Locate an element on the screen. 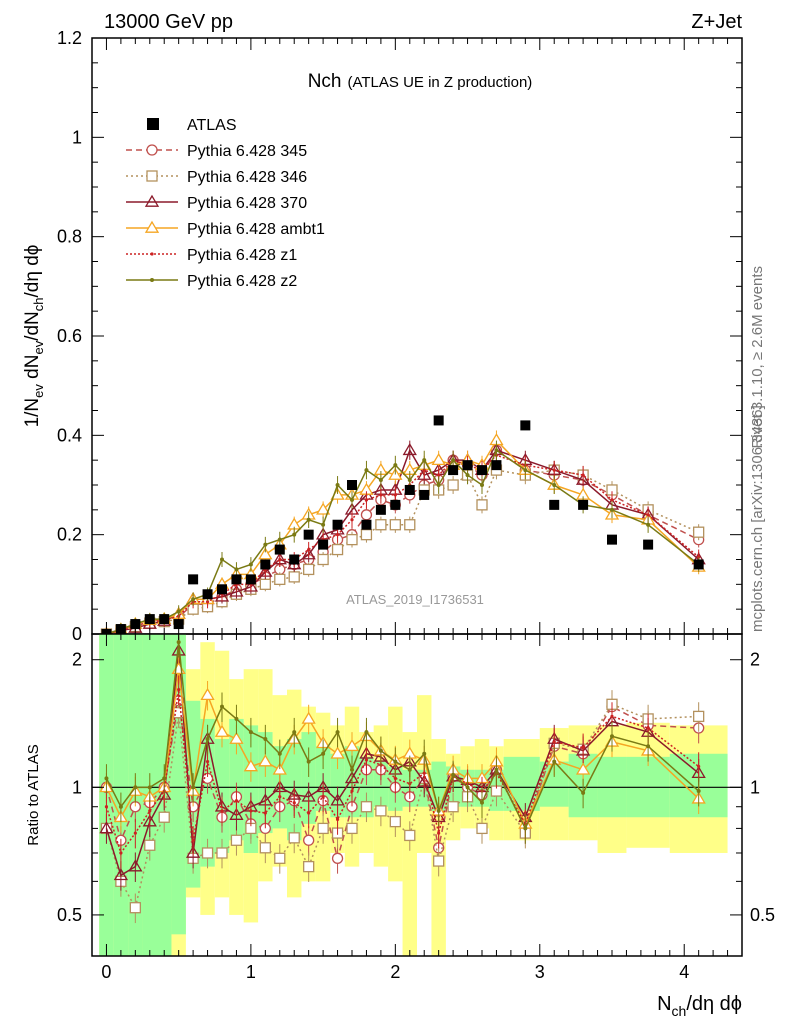 This screenshot has height=1024, width=786. x-tick-label: 1 is located at coordinates (251, 972).